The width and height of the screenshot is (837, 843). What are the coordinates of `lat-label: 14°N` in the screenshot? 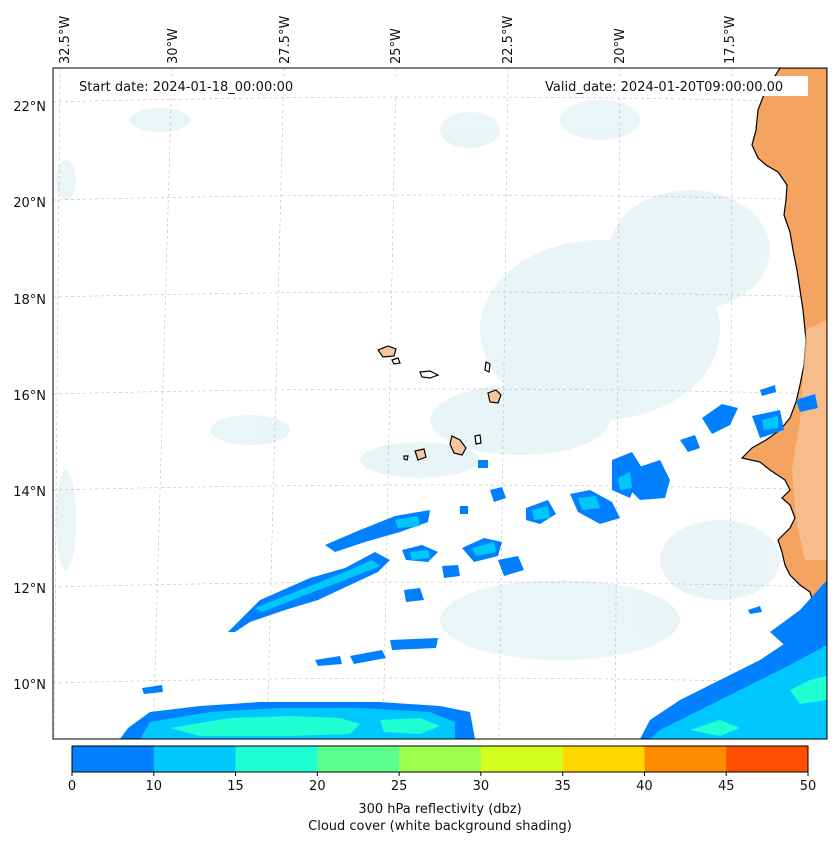 It's located at (29, 492).